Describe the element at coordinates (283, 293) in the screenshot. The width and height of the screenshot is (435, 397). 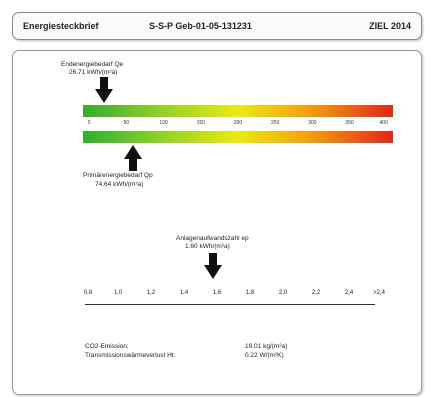
I see `ep-scale-tick: 2,0` at that location.